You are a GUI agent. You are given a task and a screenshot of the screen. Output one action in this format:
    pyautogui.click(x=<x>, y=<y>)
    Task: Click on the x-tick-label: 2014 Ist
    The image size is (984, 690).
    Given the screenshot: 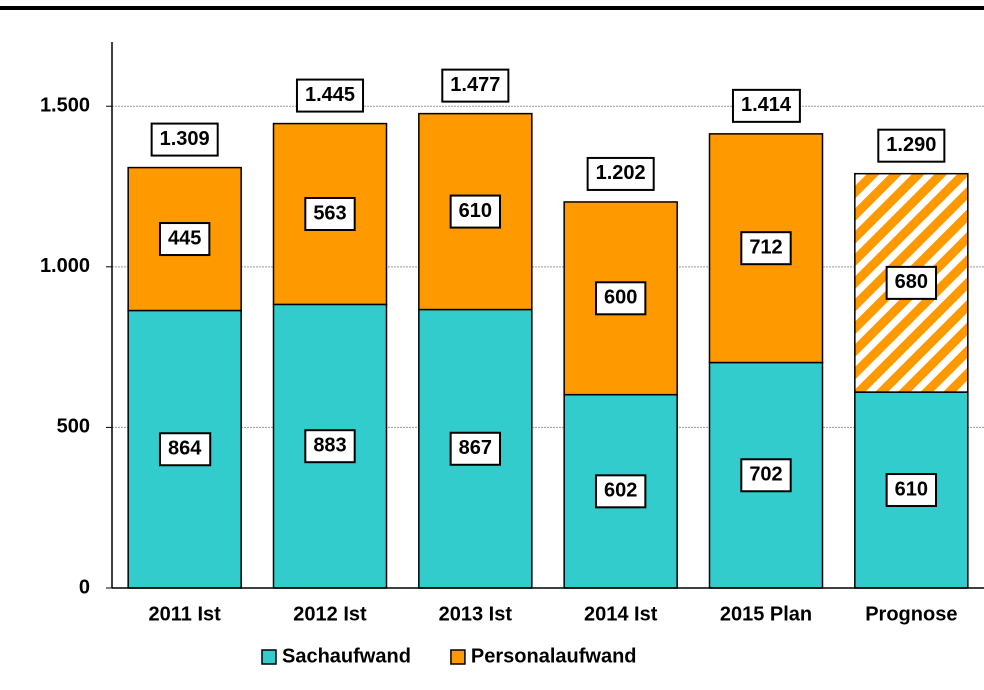 What is the action you would take?
    pyautogui.click(x=621, y=614)
    